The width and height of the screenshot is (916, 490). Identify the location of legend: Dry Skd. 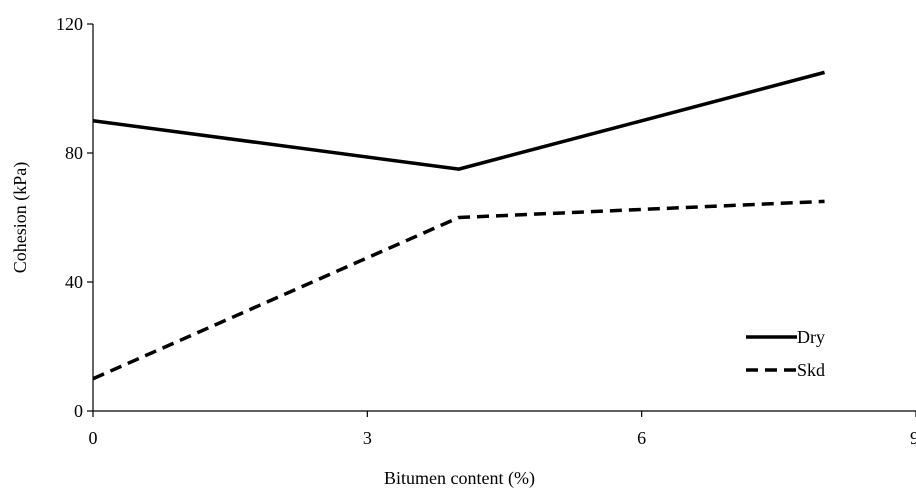
(785, 353).